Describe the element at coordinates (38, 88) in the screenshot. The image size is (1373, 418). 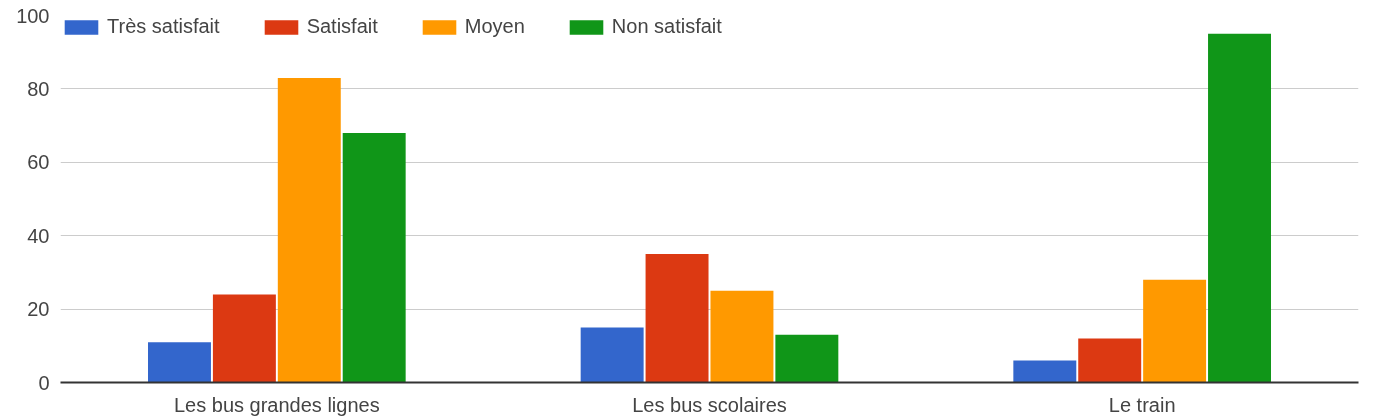
I see `y-tick-label: 80` at that location.